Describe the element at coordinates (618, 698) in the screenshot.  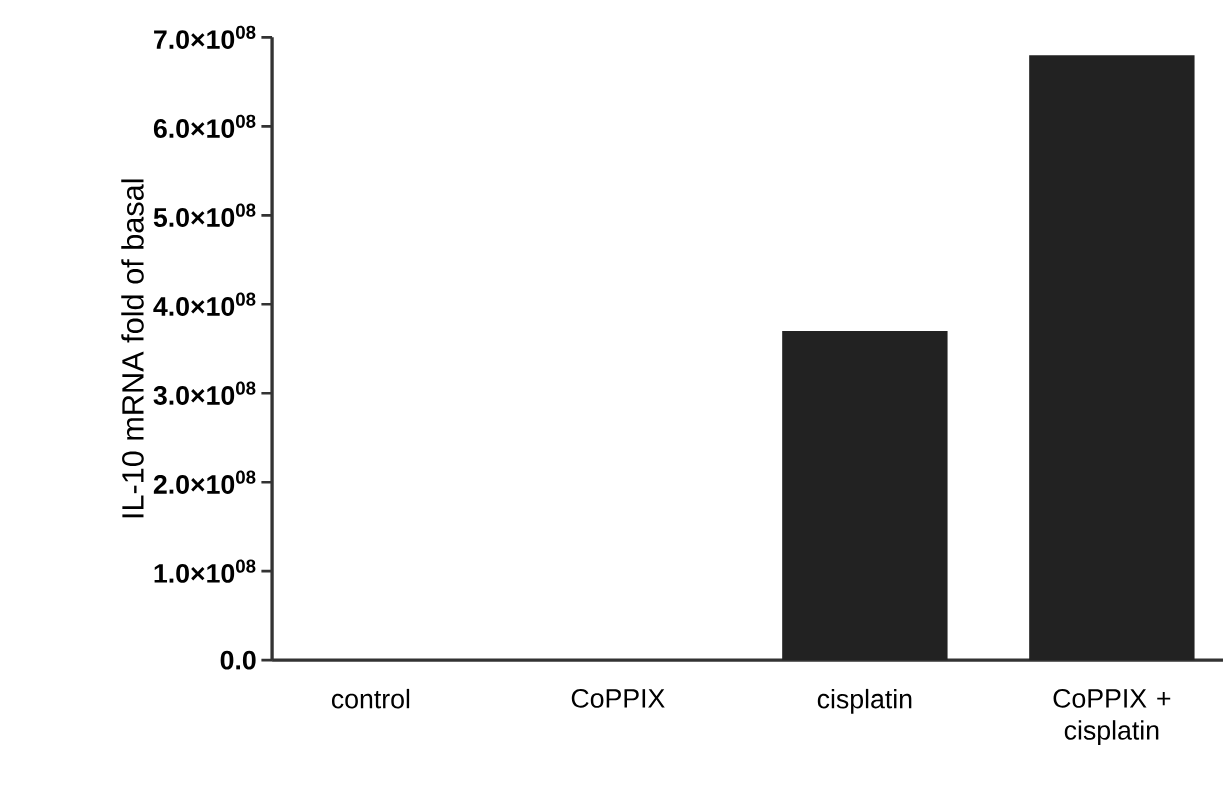
I see `x-tick-label: CoPPIX` at that location.